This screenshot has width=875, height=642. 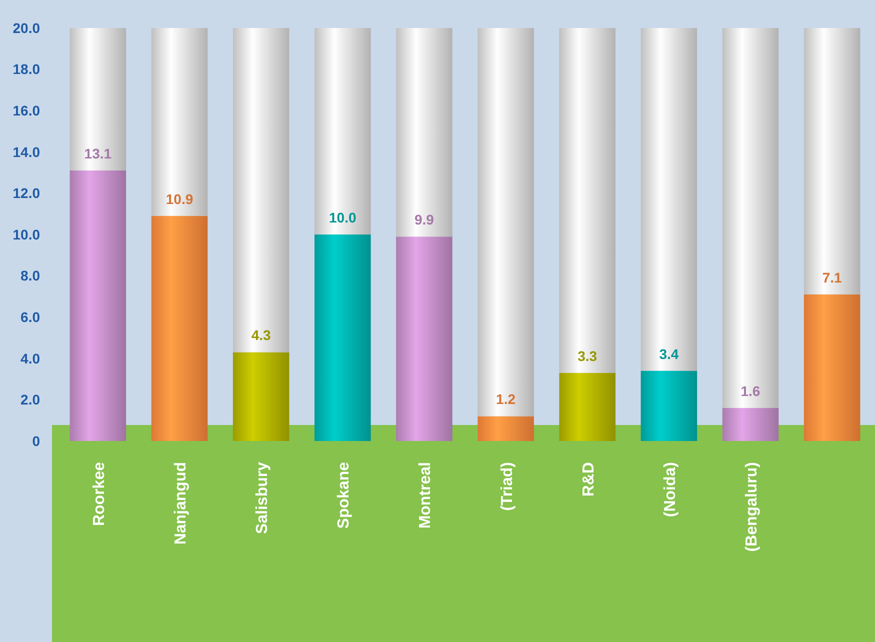 What do you see at coordinates (181, 503) in the screenshot?
I see `x-tick-label: Nanjangud` at bounding box center [181, 503].